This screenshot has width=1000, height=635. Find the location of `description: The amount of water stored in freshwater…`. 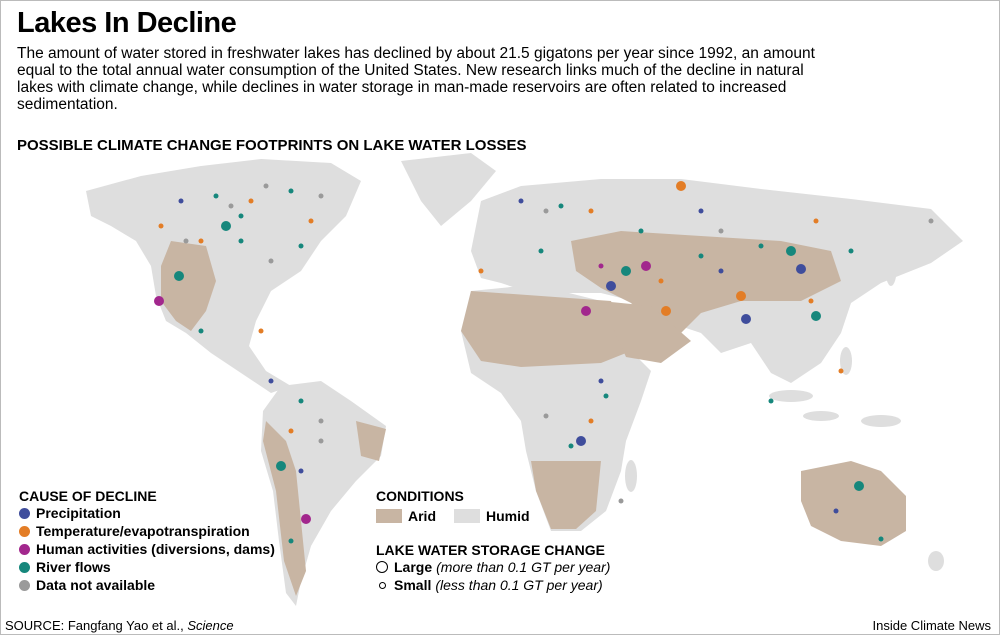

description: The amount of water stored in freshwater… is located at coordinates (416, 79).